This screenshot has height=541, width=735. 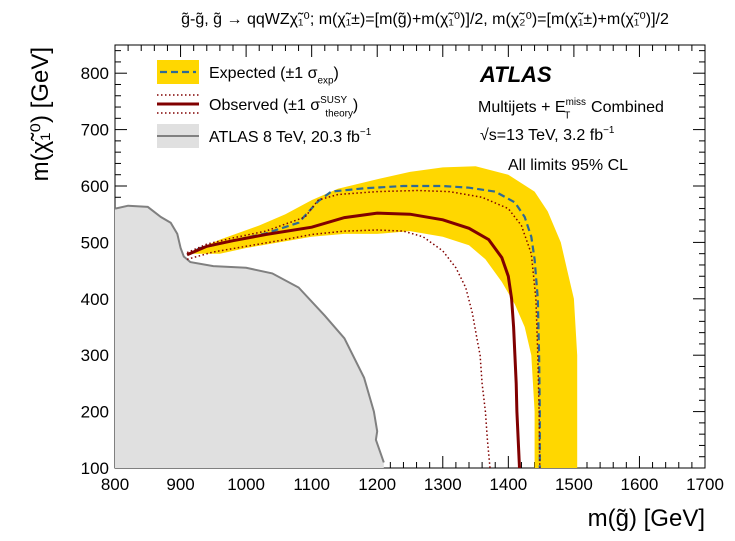 I want to click on analysis-label: Multijets + Emiss T Combined, so click(x=571, y=109).